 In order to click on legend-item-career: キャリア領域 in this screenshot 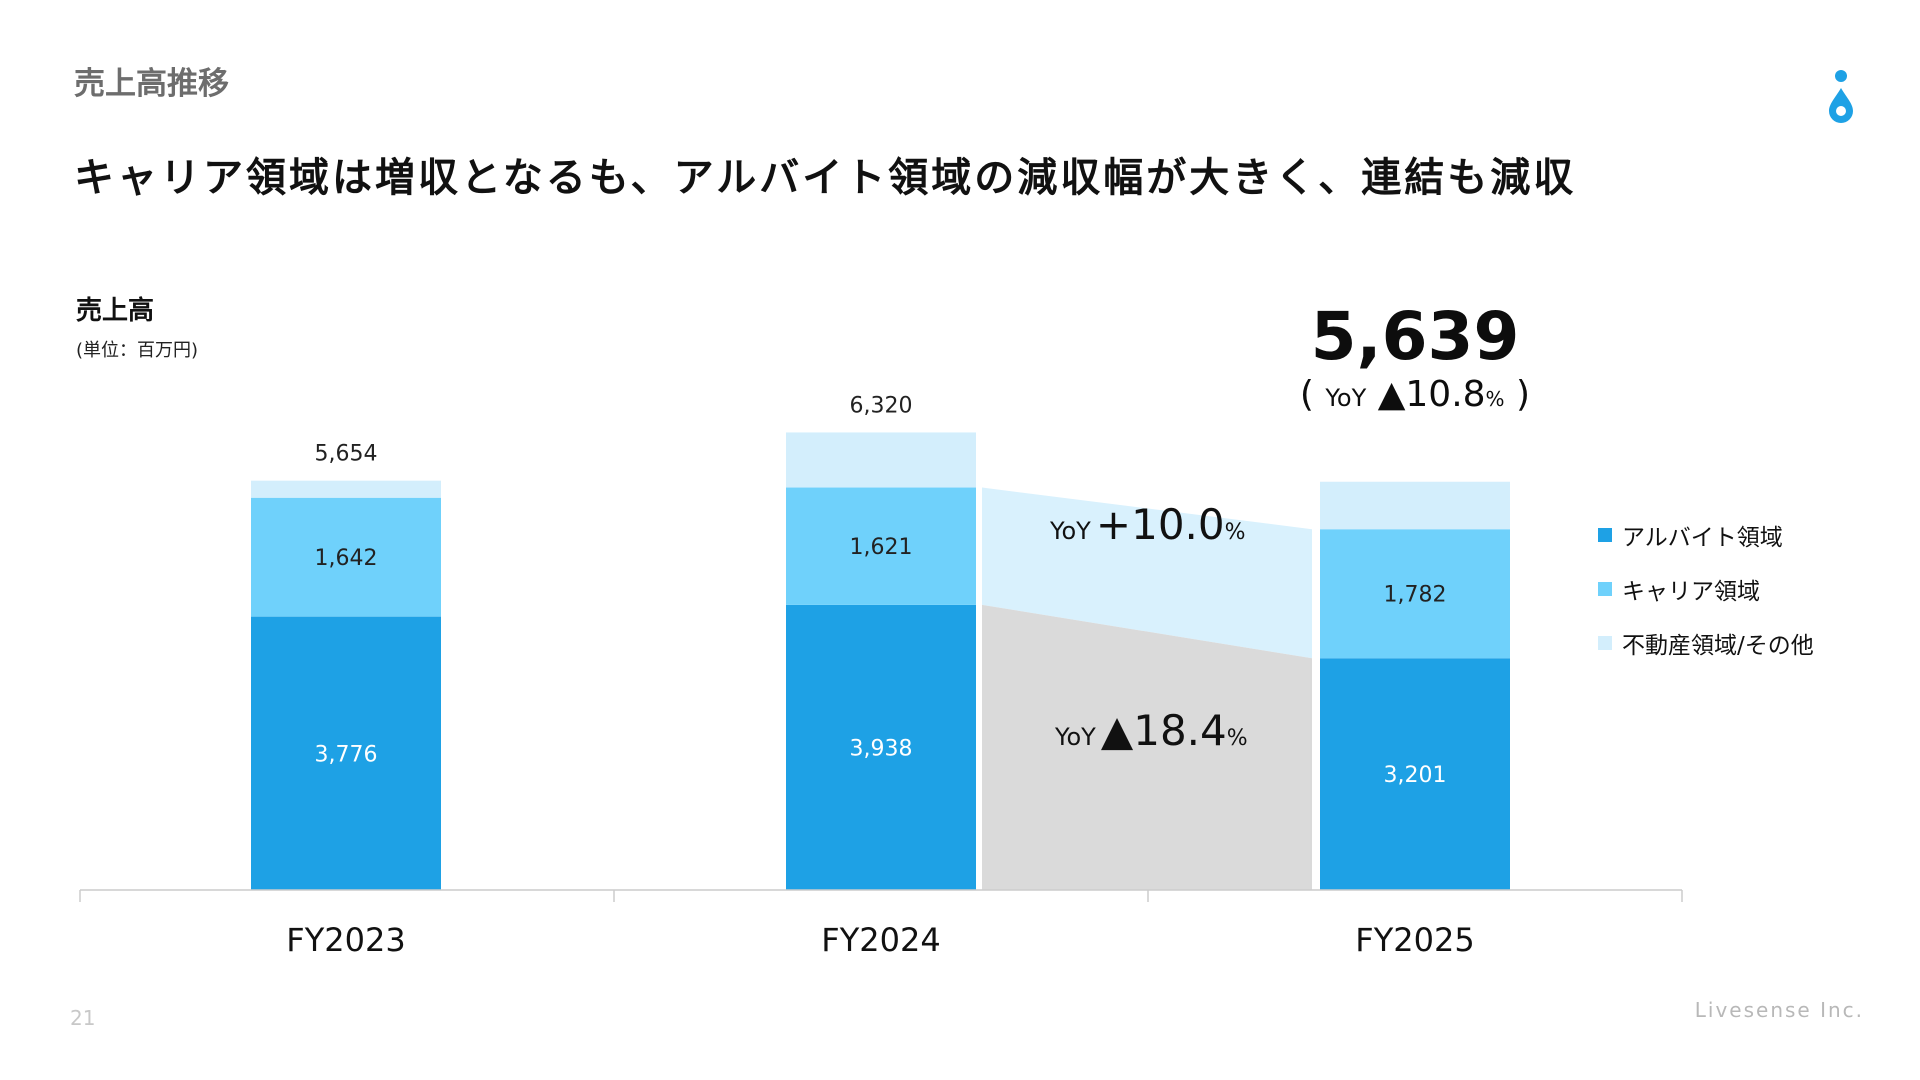, I will do `click(1706, 589)`.